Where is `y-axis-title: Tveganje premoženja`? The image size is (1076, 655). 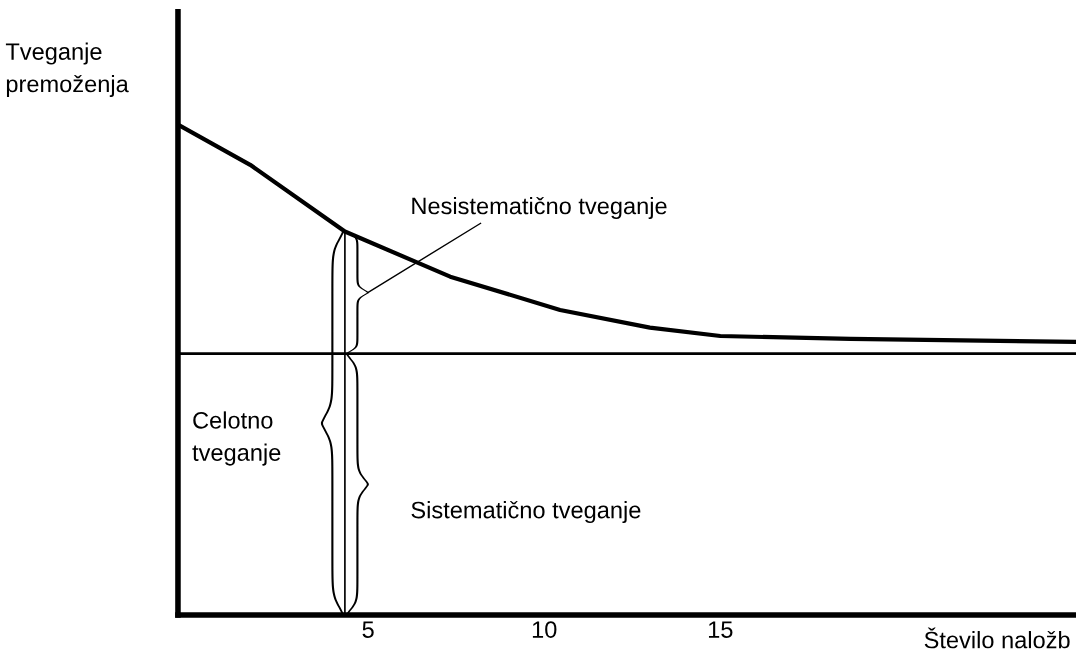 y-axis-title: Tveganje premoženja is located at coordinates (67, 69).